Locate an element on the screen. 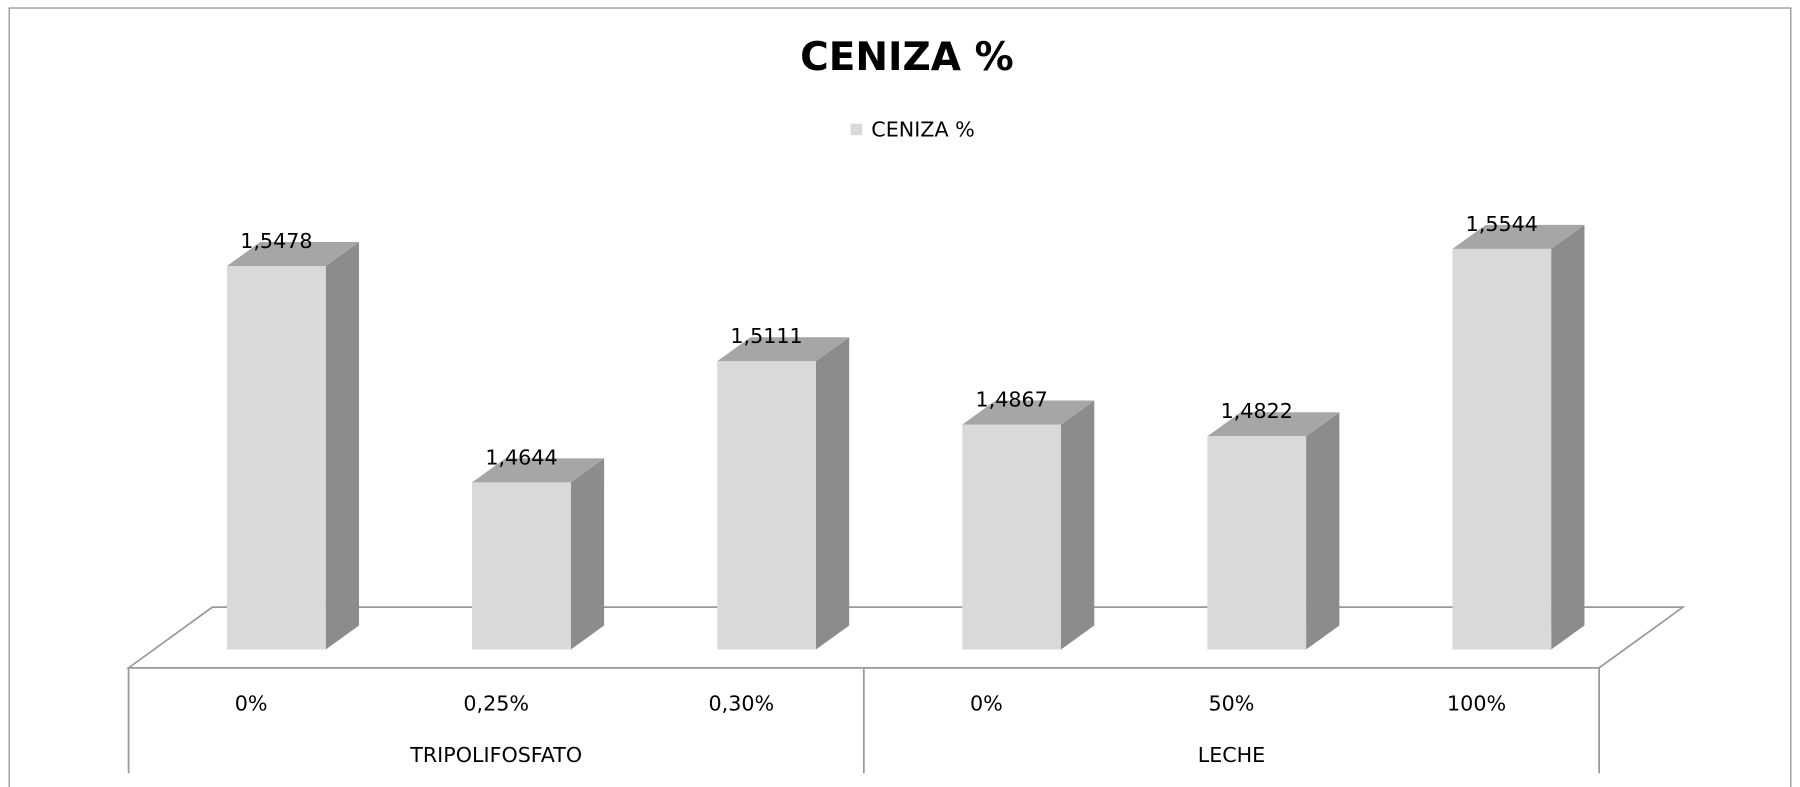  x-tick-label: 50% is located at coordinates (1232, 704).